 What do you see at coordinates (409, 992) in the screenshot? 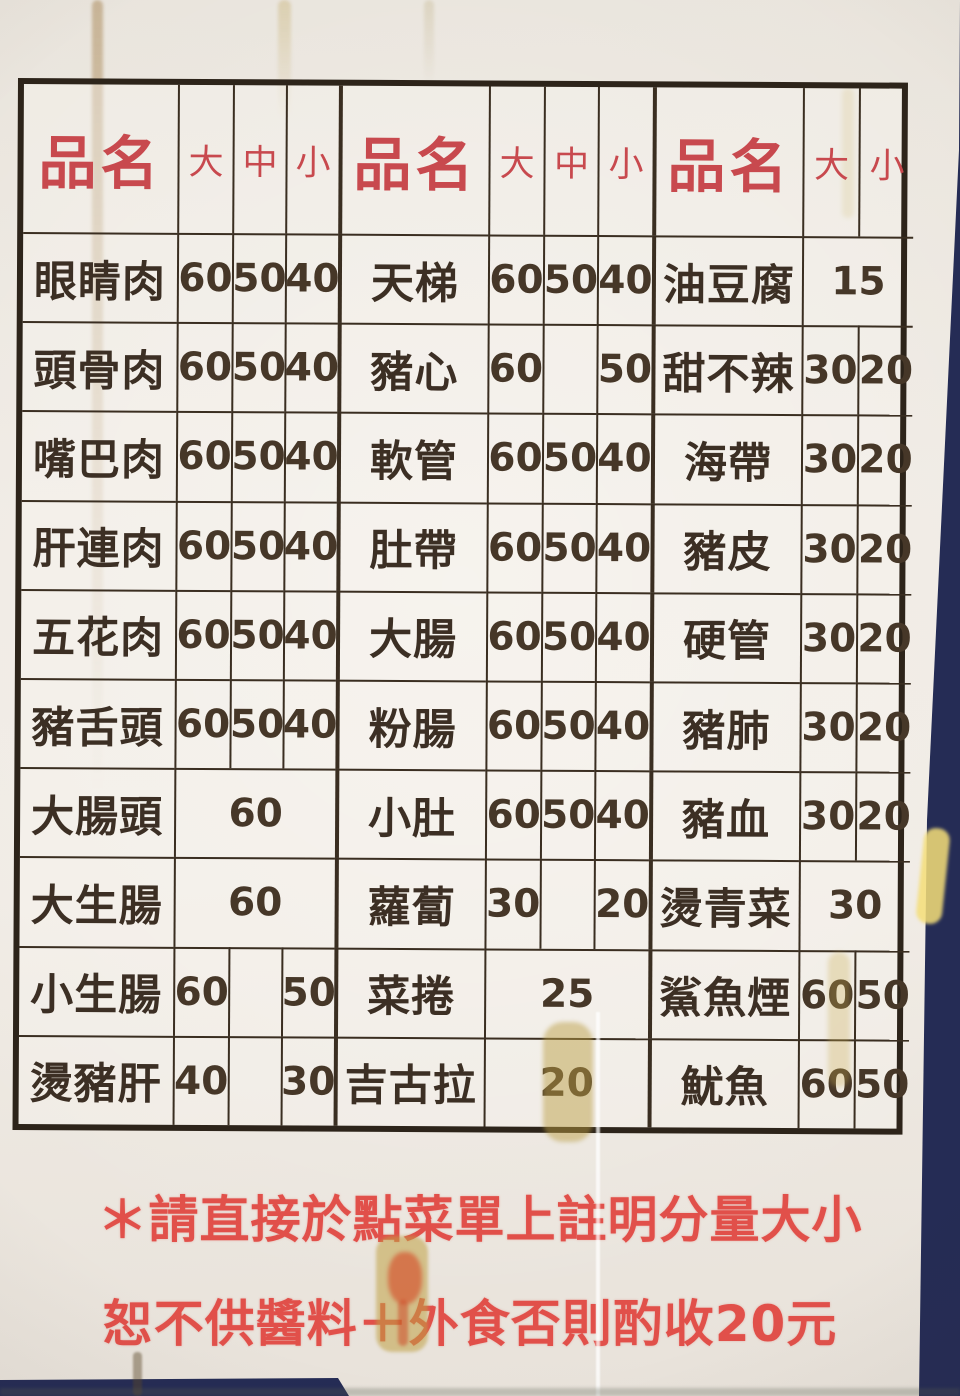
I see `menu-item-name: 菜捲` at bounding box center [409, 992].